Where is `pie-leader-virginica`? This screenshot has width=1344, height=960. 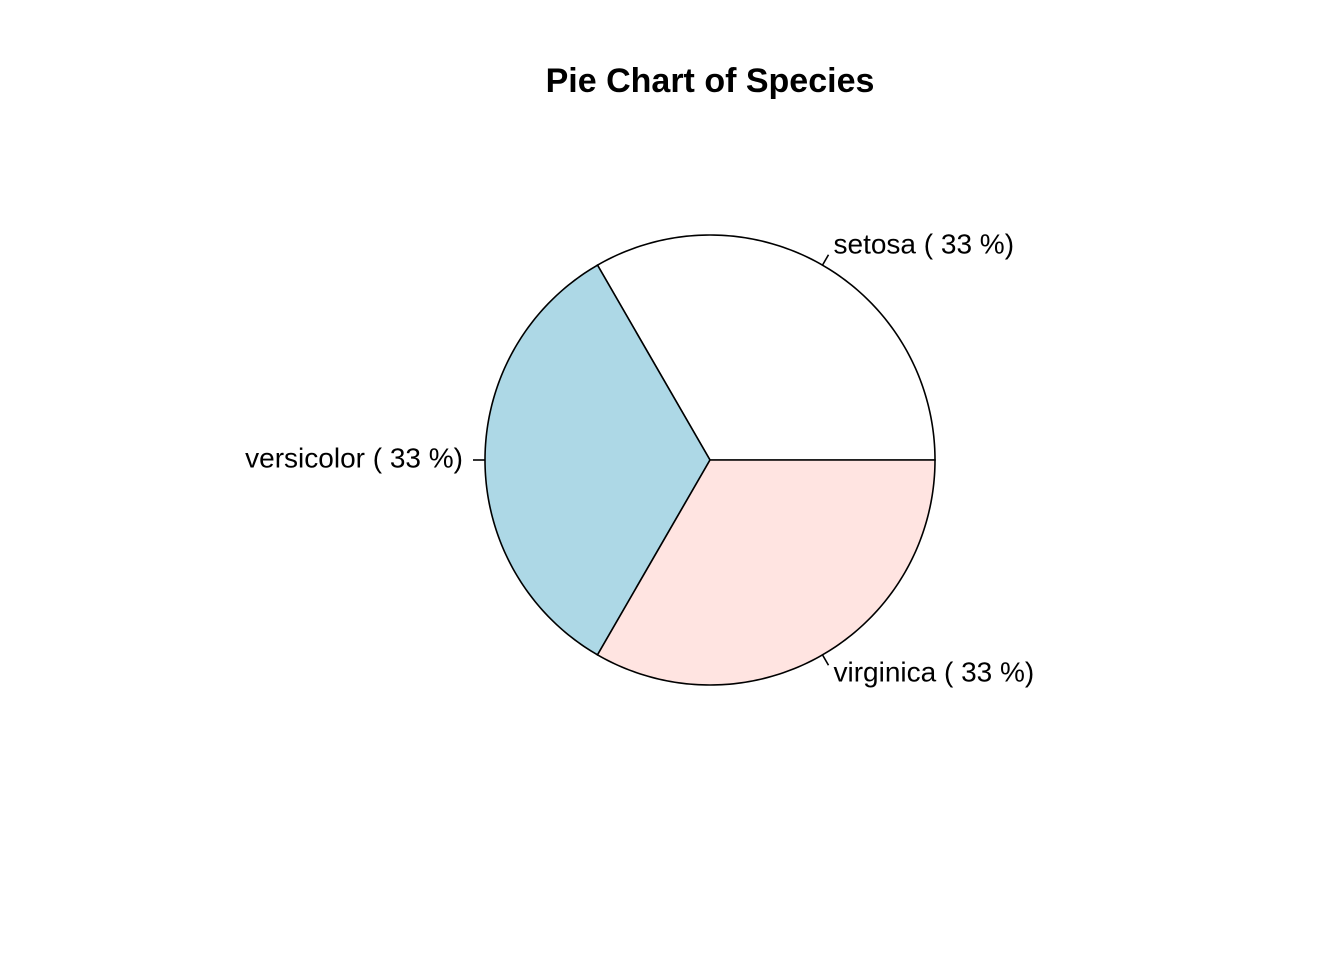
pie-leader-virginica is located at coordinates (825, 660).